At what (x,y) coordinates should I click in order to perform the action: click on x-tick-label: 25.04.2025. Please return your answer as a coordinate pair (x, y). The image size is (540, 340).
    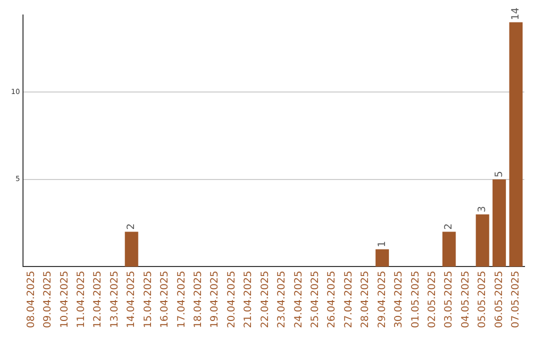
    Looking at the image, I should click on (315, 299).